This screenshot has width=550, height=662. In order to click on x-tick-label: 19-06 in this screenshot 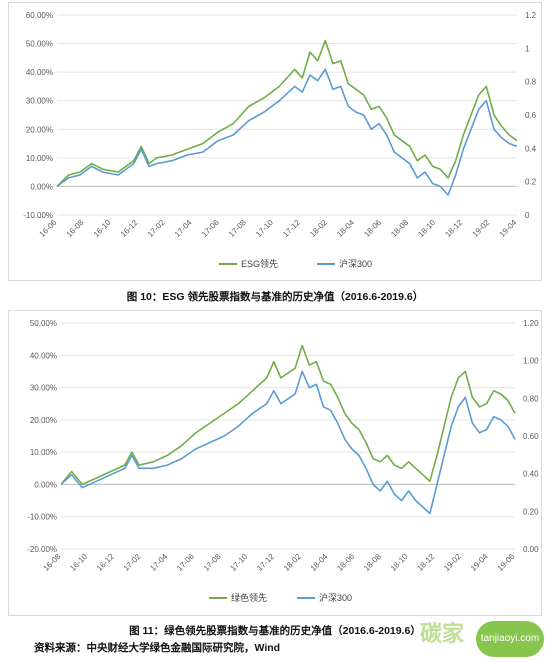, I will do `click(506, 562)`.